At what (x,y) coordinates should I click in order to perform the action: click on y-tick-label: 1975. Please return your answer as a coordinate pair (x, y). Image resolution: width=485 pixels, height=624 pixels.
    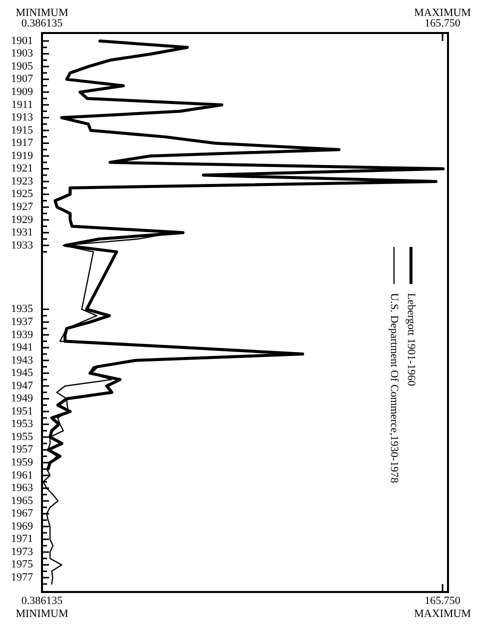
    Looking at the image, I should click on (22, 564).